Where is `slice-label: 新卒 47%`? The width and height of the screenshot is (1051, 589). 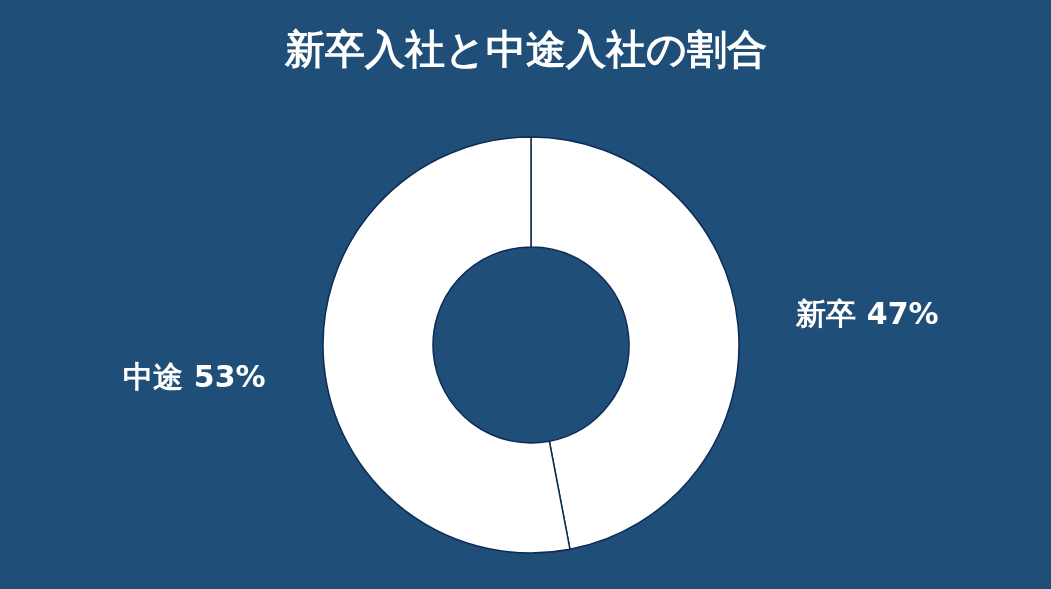 slice-label: 新卒 47% is located at coordinates (867, 313).